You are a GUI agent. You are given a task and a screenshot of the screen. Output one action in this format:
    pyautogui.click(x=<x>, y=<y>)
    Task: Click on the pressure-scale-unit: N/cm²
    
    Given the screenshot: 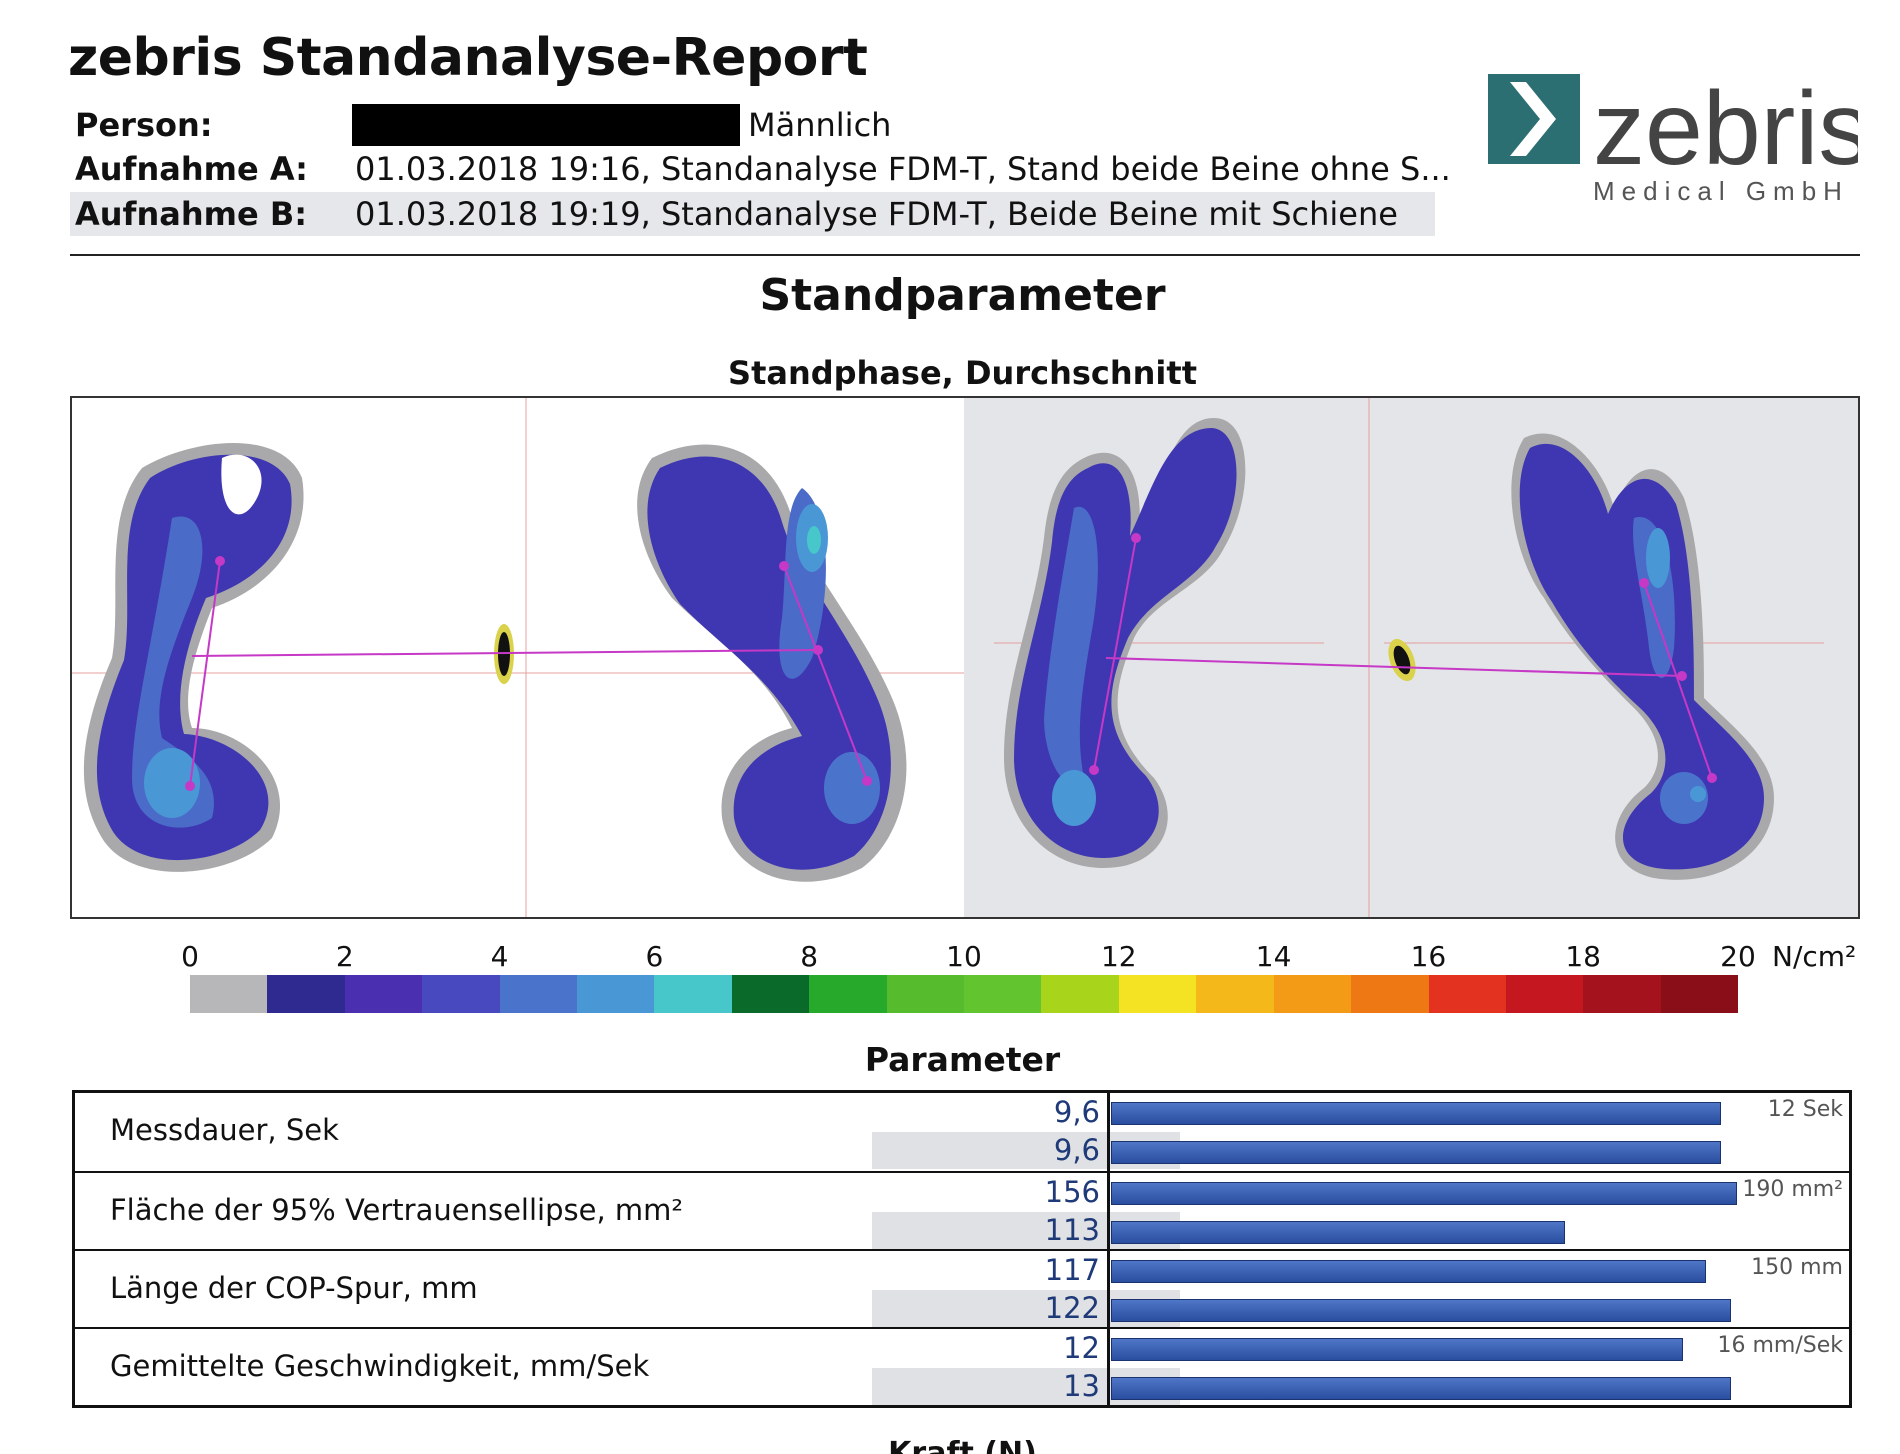 What is the action you would take?
    pyautogui.click(x=1814, y=956)
    